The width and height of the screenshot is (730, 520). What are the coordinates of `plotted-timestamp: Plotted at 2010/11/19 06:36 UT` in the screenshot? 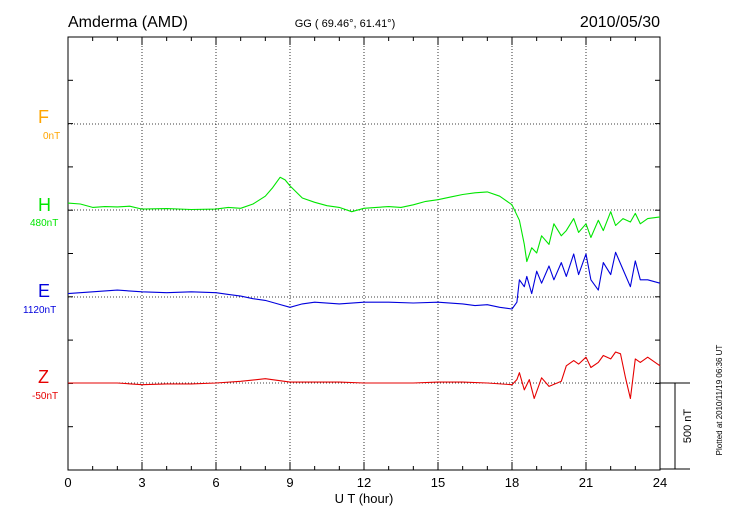 It's located at (719, 400).